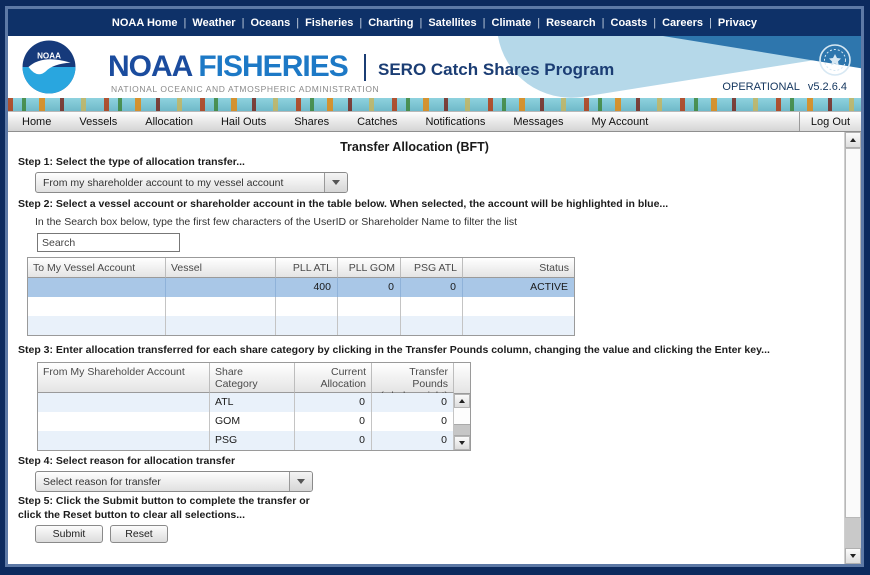 This screenshot has height=575, width=870. What do you see at coordinates (518, 268) in the screenshot?
I see `col-status: Status` at bounding box center [518, 268].